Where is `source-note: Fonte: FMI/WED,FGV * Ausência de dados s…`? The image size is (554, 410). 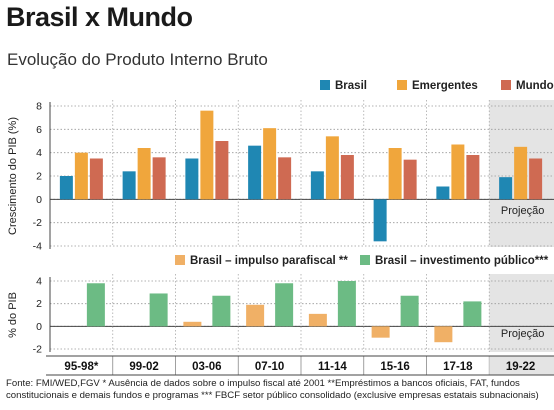 source-note: Fonte: FMI/WED,FGV * Ausência de dados s… is located at coordinates (272, 389).